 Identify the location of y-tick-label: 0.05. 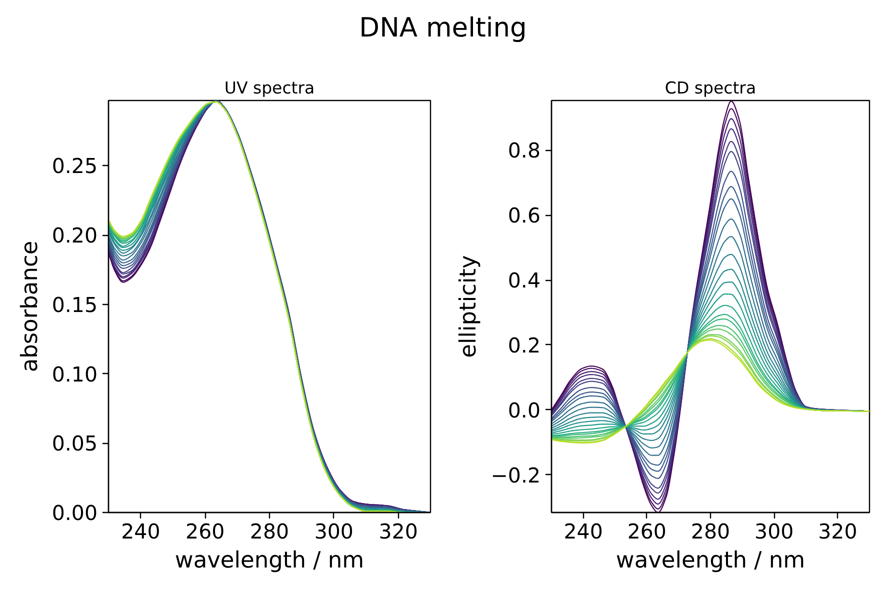
(75, 444).